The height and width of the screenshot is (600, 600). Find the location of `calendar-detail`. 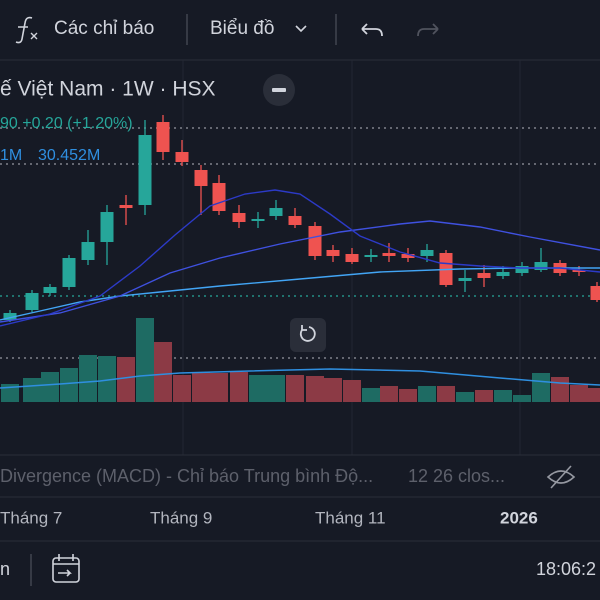

calendar-detail is located at coordinates (66, 565).